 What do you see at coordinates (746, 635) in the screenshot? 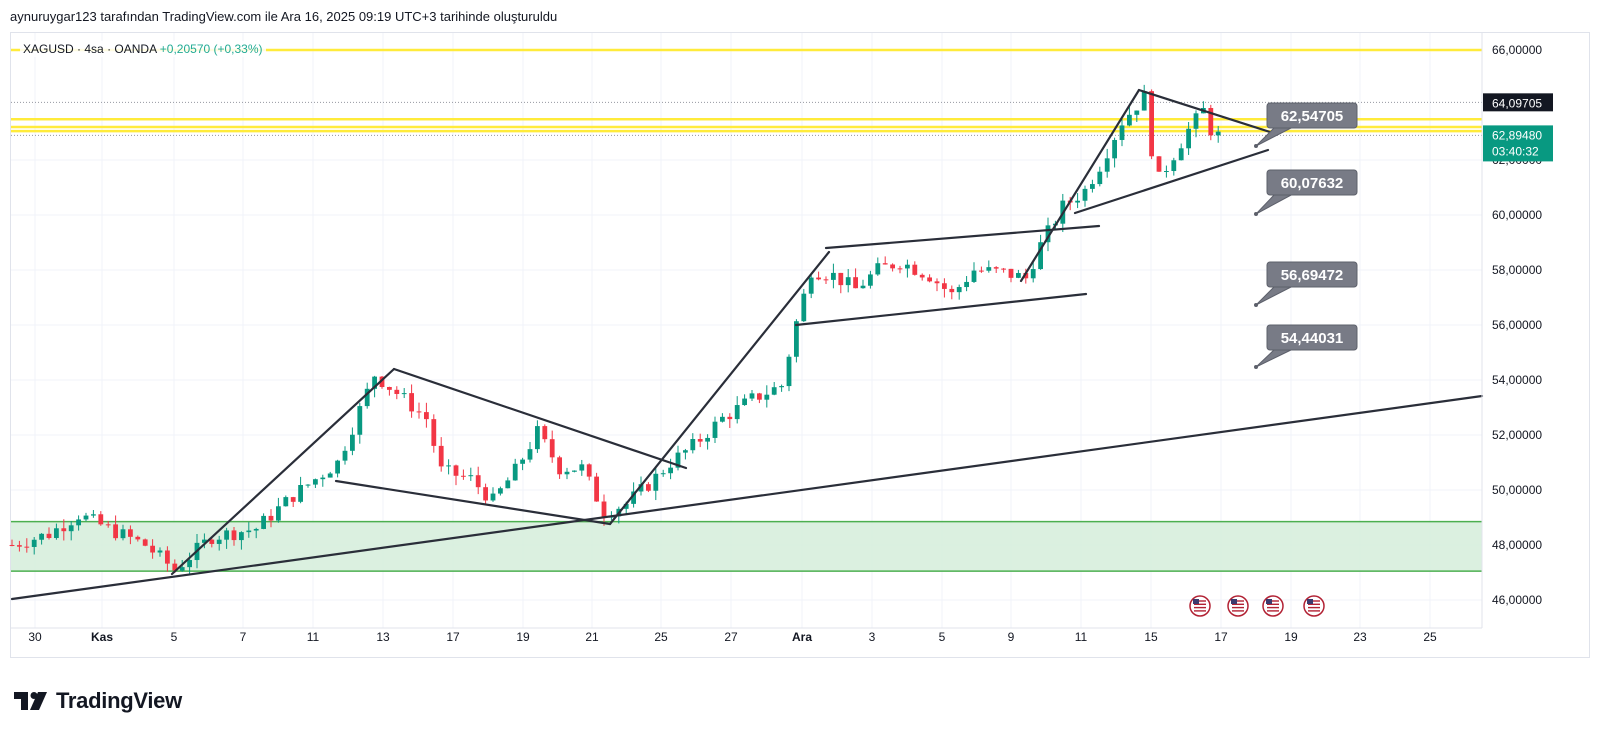
I see `time-axis: 30 Kas 5 7 11 13 17 19 21 25 27 Ara 3 5 9 11 15 17 19 23 25` at bounding box center [746, 635].